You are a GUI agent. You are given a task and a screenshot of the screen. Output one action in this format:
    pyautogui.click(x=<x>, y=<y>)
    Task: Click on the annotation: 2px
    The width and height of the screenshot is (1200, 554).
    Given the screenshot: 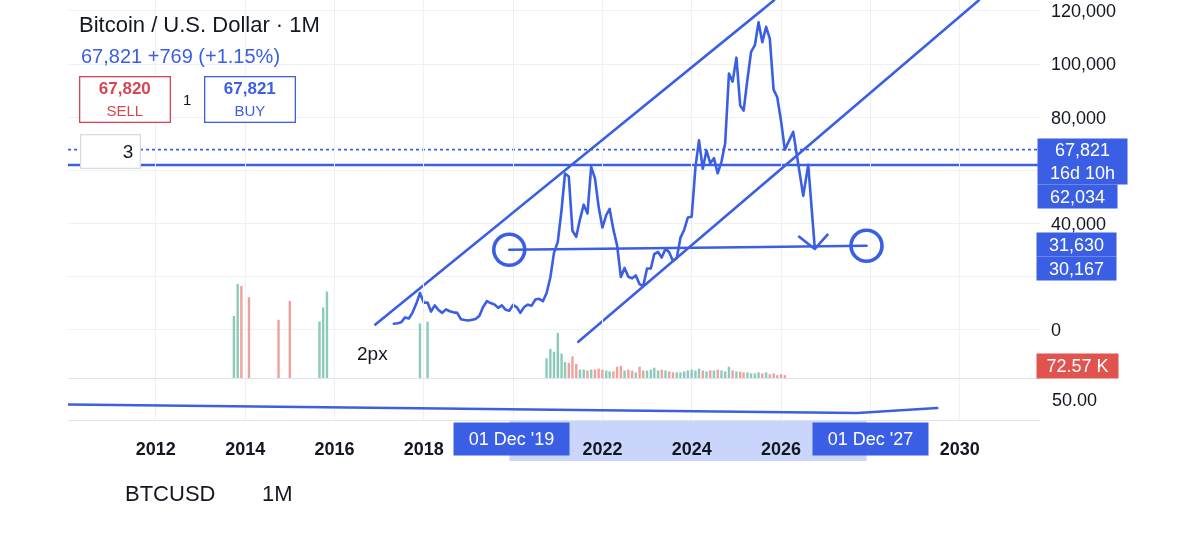 What is the action you would take?
    pyautogui.click(x=373, y=353)
    